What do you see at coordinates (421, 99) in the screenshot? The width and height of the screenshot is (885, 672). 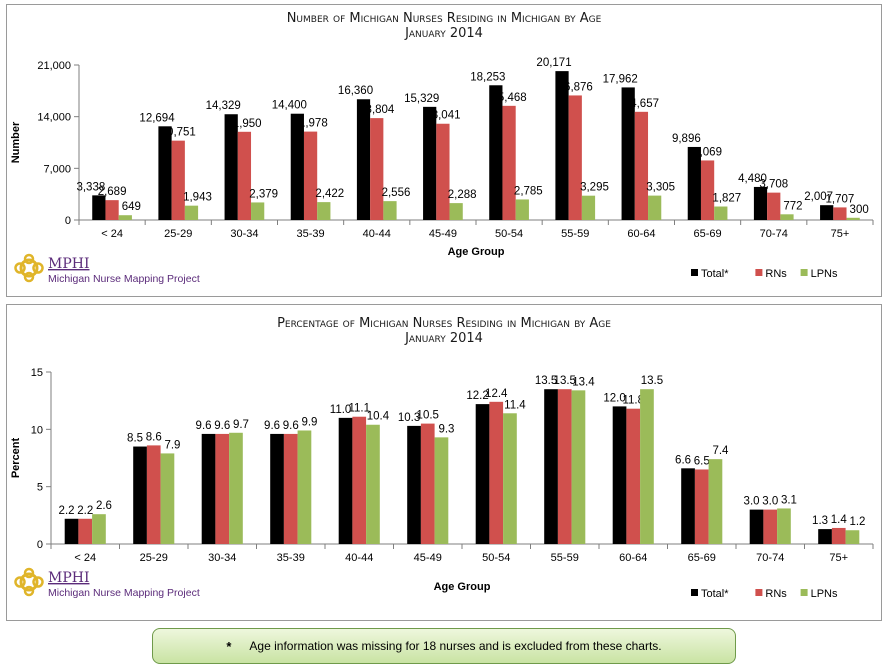 I see `data-label: 15,329` at bounding box center [421, 99].